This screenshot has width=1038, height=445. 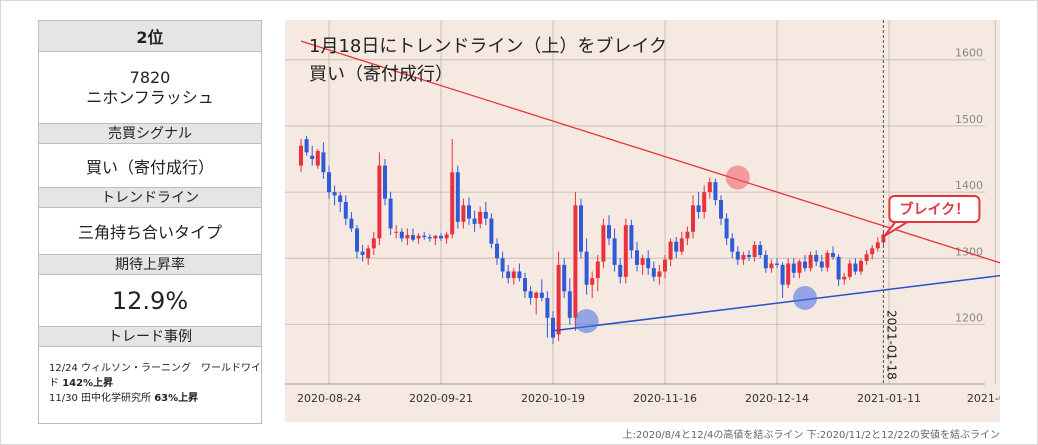 I want to click on break-callout-text: ブレイク！, so click(x=935, y=209).